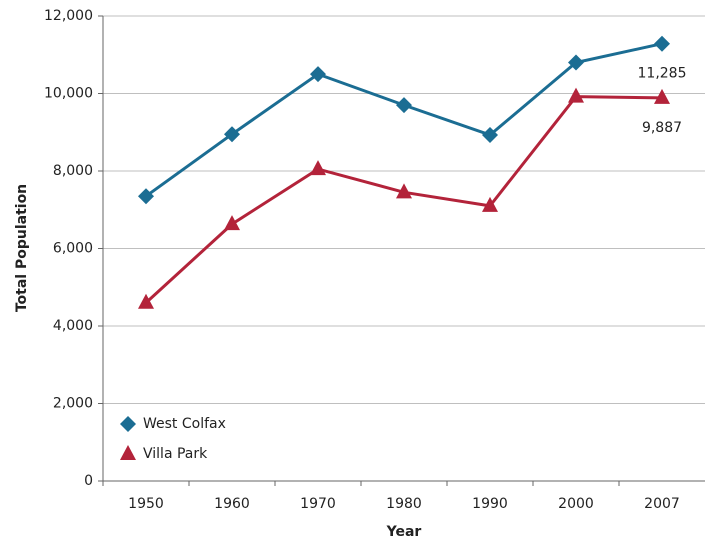  I want to click on x-tick-label: 2007, so click(662, 504).